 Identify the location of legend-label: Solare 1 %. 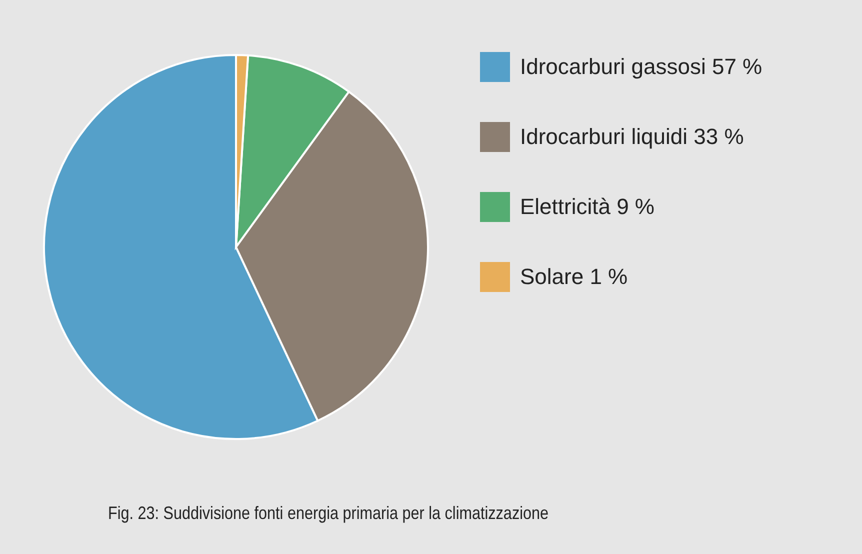
(574, 276).